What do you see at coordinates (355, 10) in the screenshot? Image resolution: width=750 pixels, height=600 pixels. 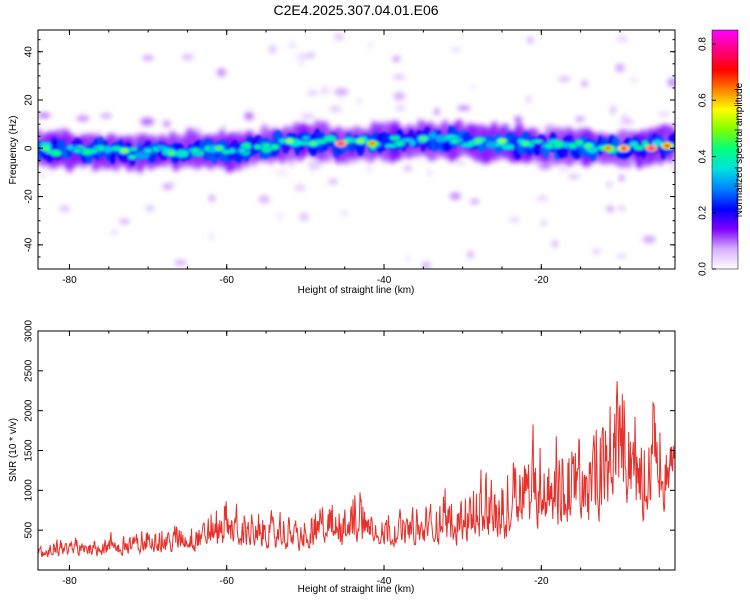 I see `figure-title: C2E4.2025.307.04.01.E06` at bounding box center [355, 10].